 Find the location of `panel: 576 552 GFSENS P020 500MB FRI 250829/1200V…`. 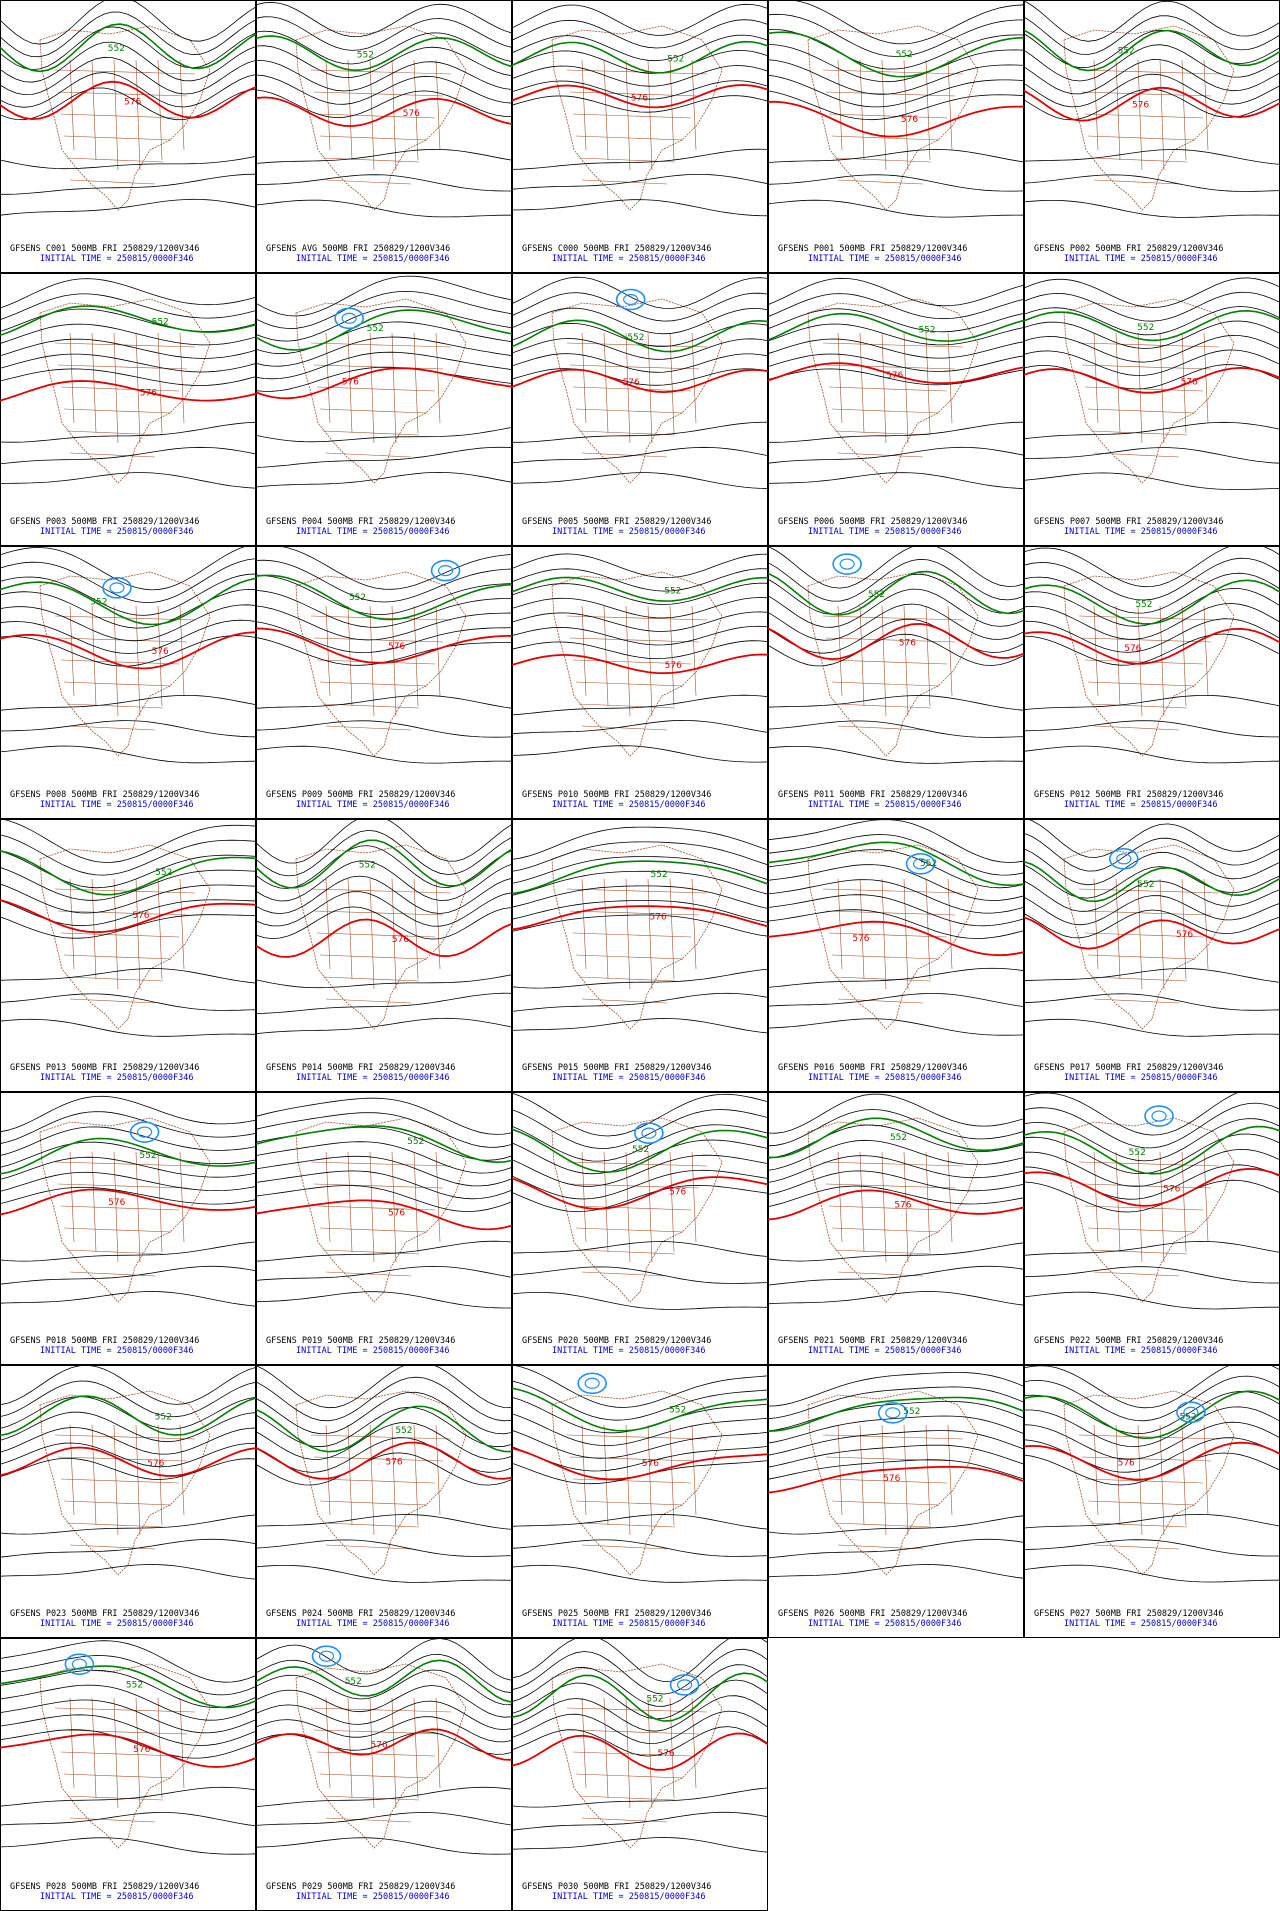

panel: 576 552 GFSENS P020 500MB FRI 250829/1200V… is located at coordinates (640, 1228).